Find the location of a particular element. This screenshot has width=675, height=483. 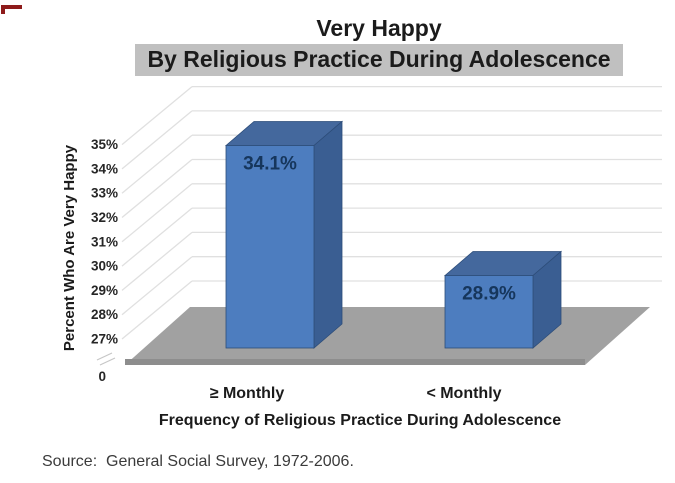

bar-value-label: 34.1% is located at coordinates (270, 164).